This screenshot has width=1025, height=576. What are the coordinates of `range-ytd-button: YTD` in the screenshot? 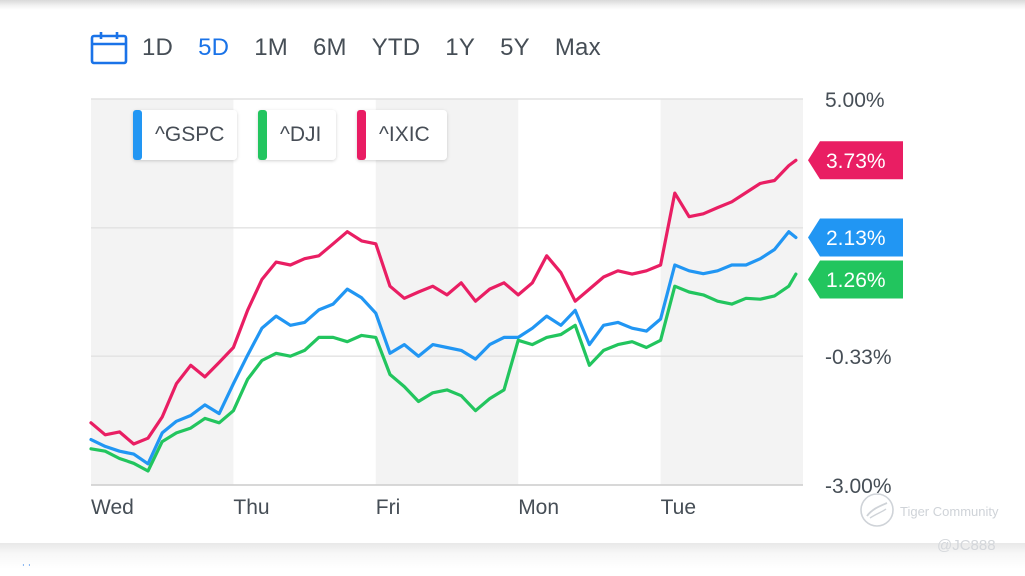 It's located at (396, 47).